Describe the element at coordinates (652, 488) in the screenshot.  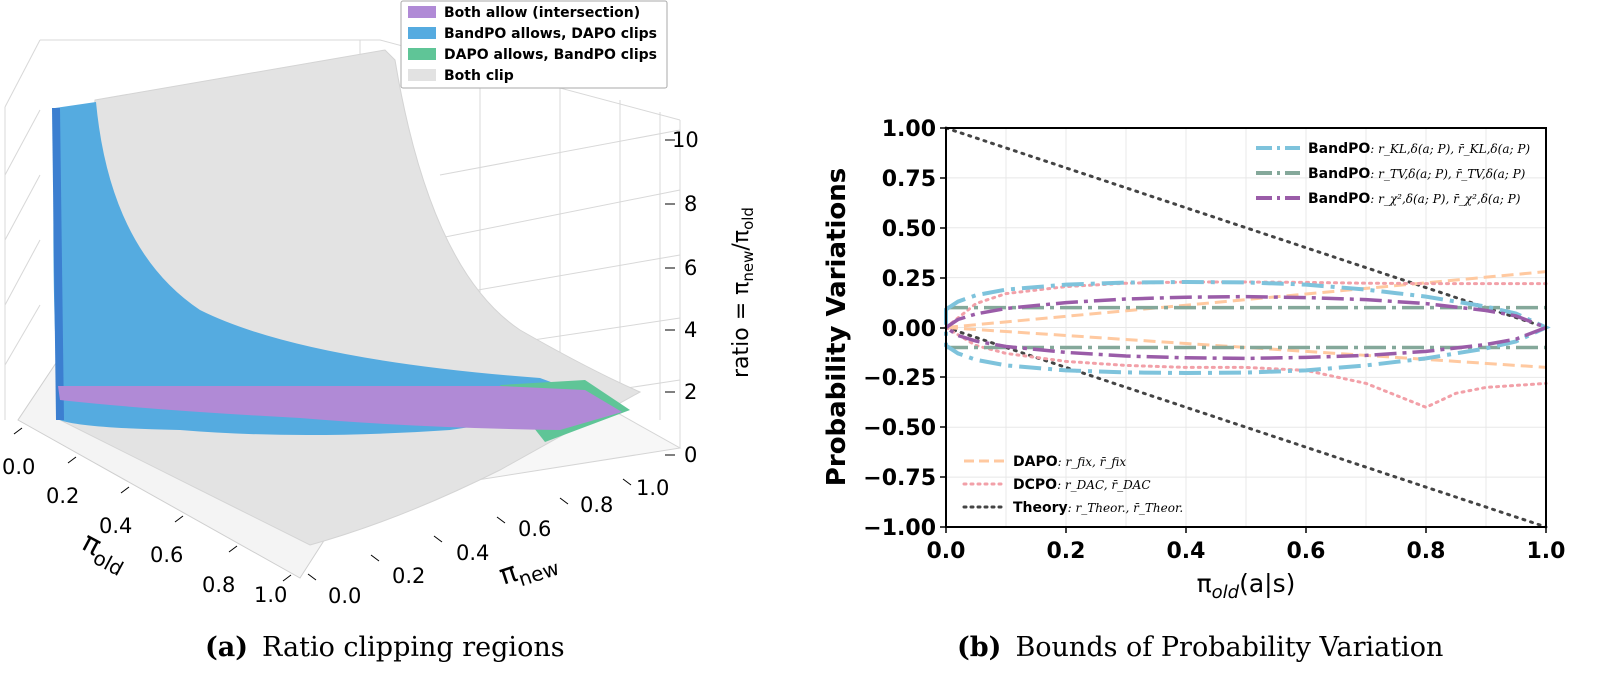
I see `y-tick-label: 1.0` at that location.